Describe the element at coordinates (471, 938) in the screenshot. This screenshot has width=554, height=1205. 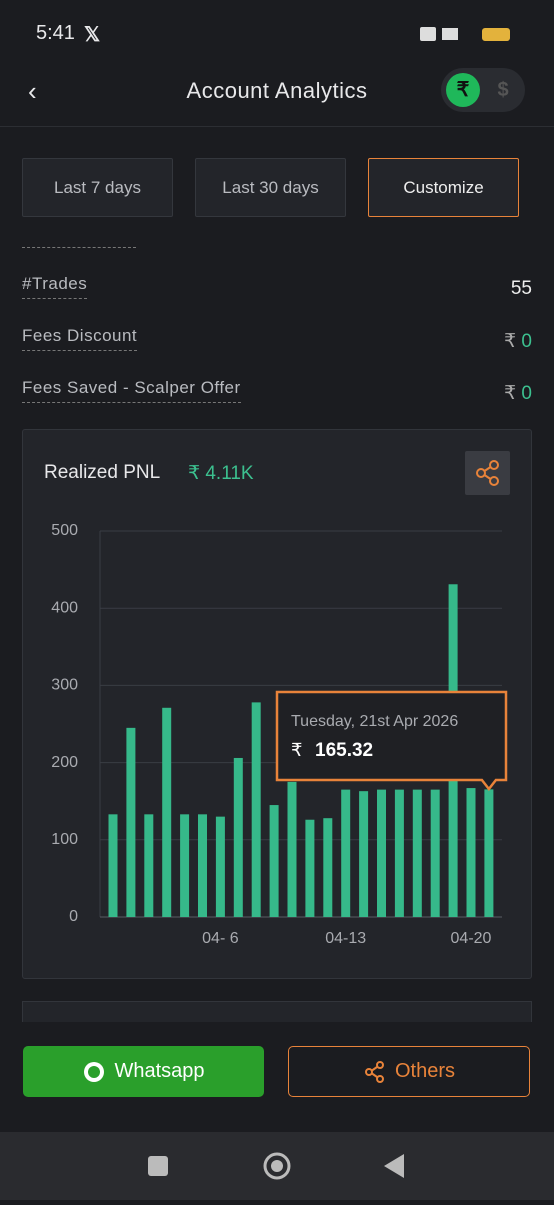
I see `x-tick-label: 04-20` at that location.